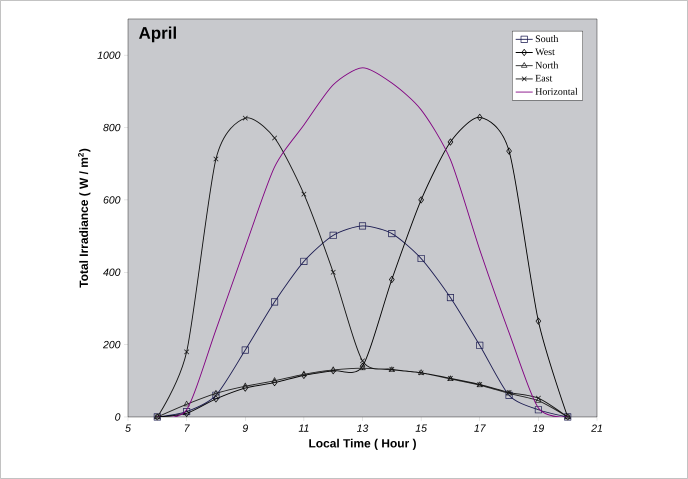 This screenshot has width=688, height=479. Describe the element at coordinates (480, 428) in the screenshot. I see `x-tick-label: 17` at that location.